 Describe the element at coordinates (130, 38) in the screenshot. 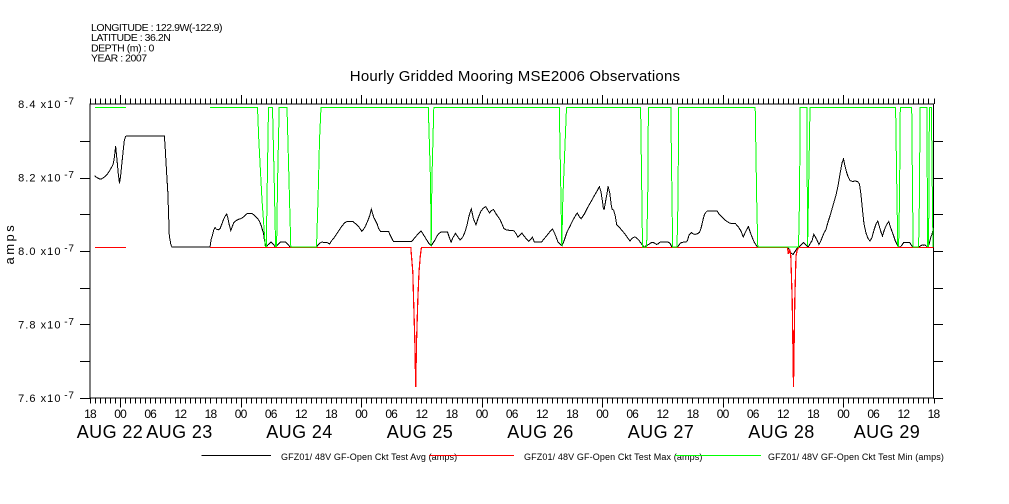

I see `svg-text: LATITUDE : 36.2N` at that location.